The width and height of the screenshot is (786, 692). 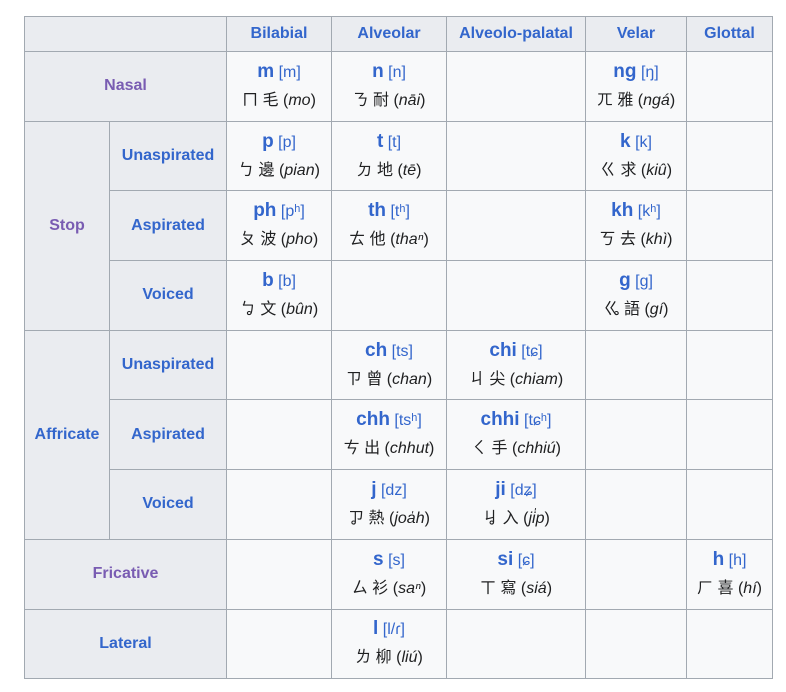 I want to click on hanzi-example: 波, so click(x=268, y=240).